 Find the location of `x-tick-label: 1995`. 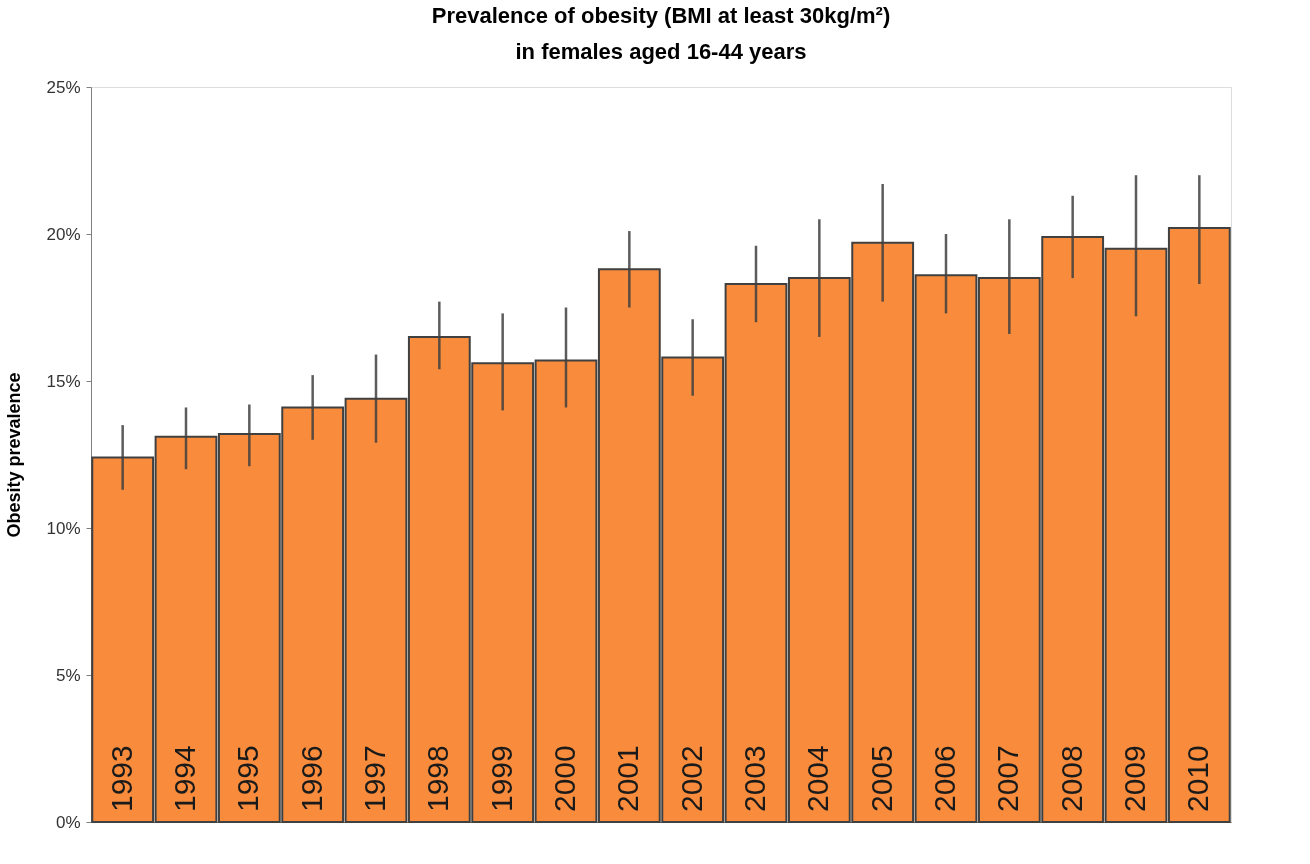

x-tick-label: 1995 is located at coordinates (248, 778).